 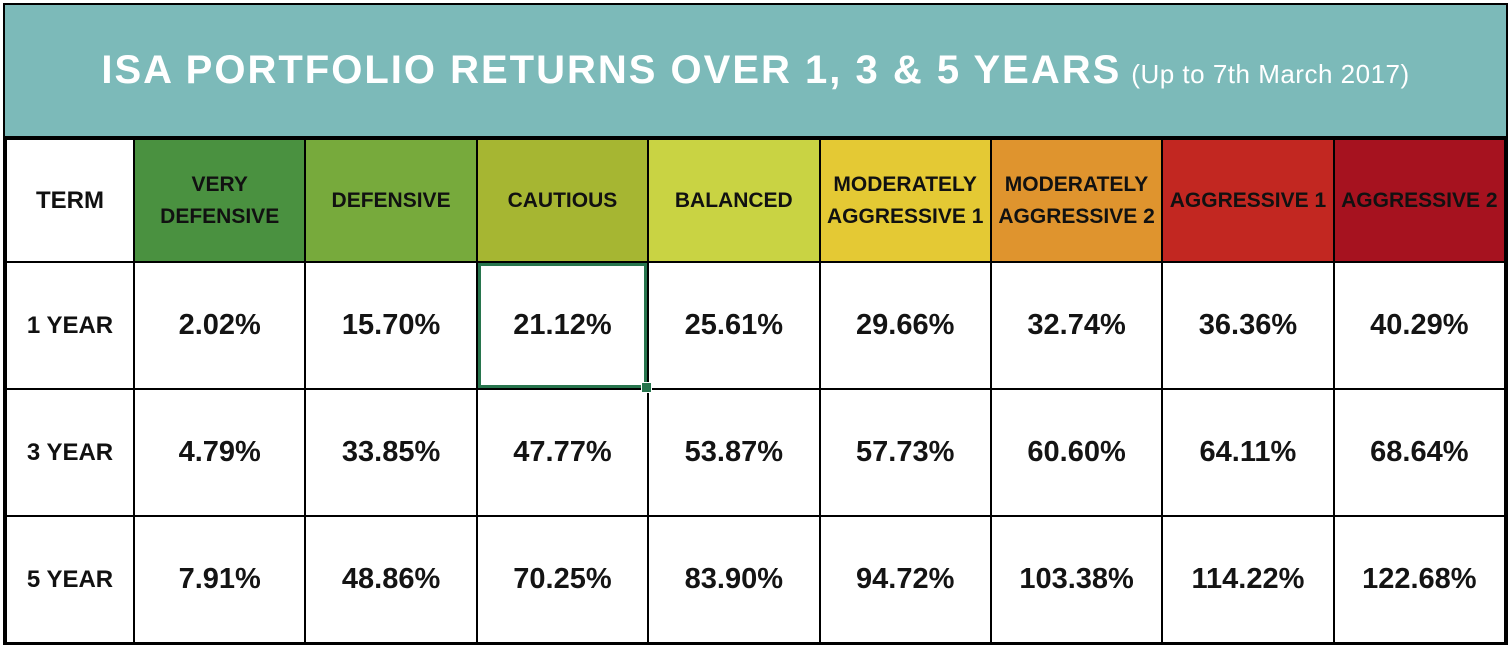 I want to click on value-cell: 53.87%, so click(x=734, y=452).